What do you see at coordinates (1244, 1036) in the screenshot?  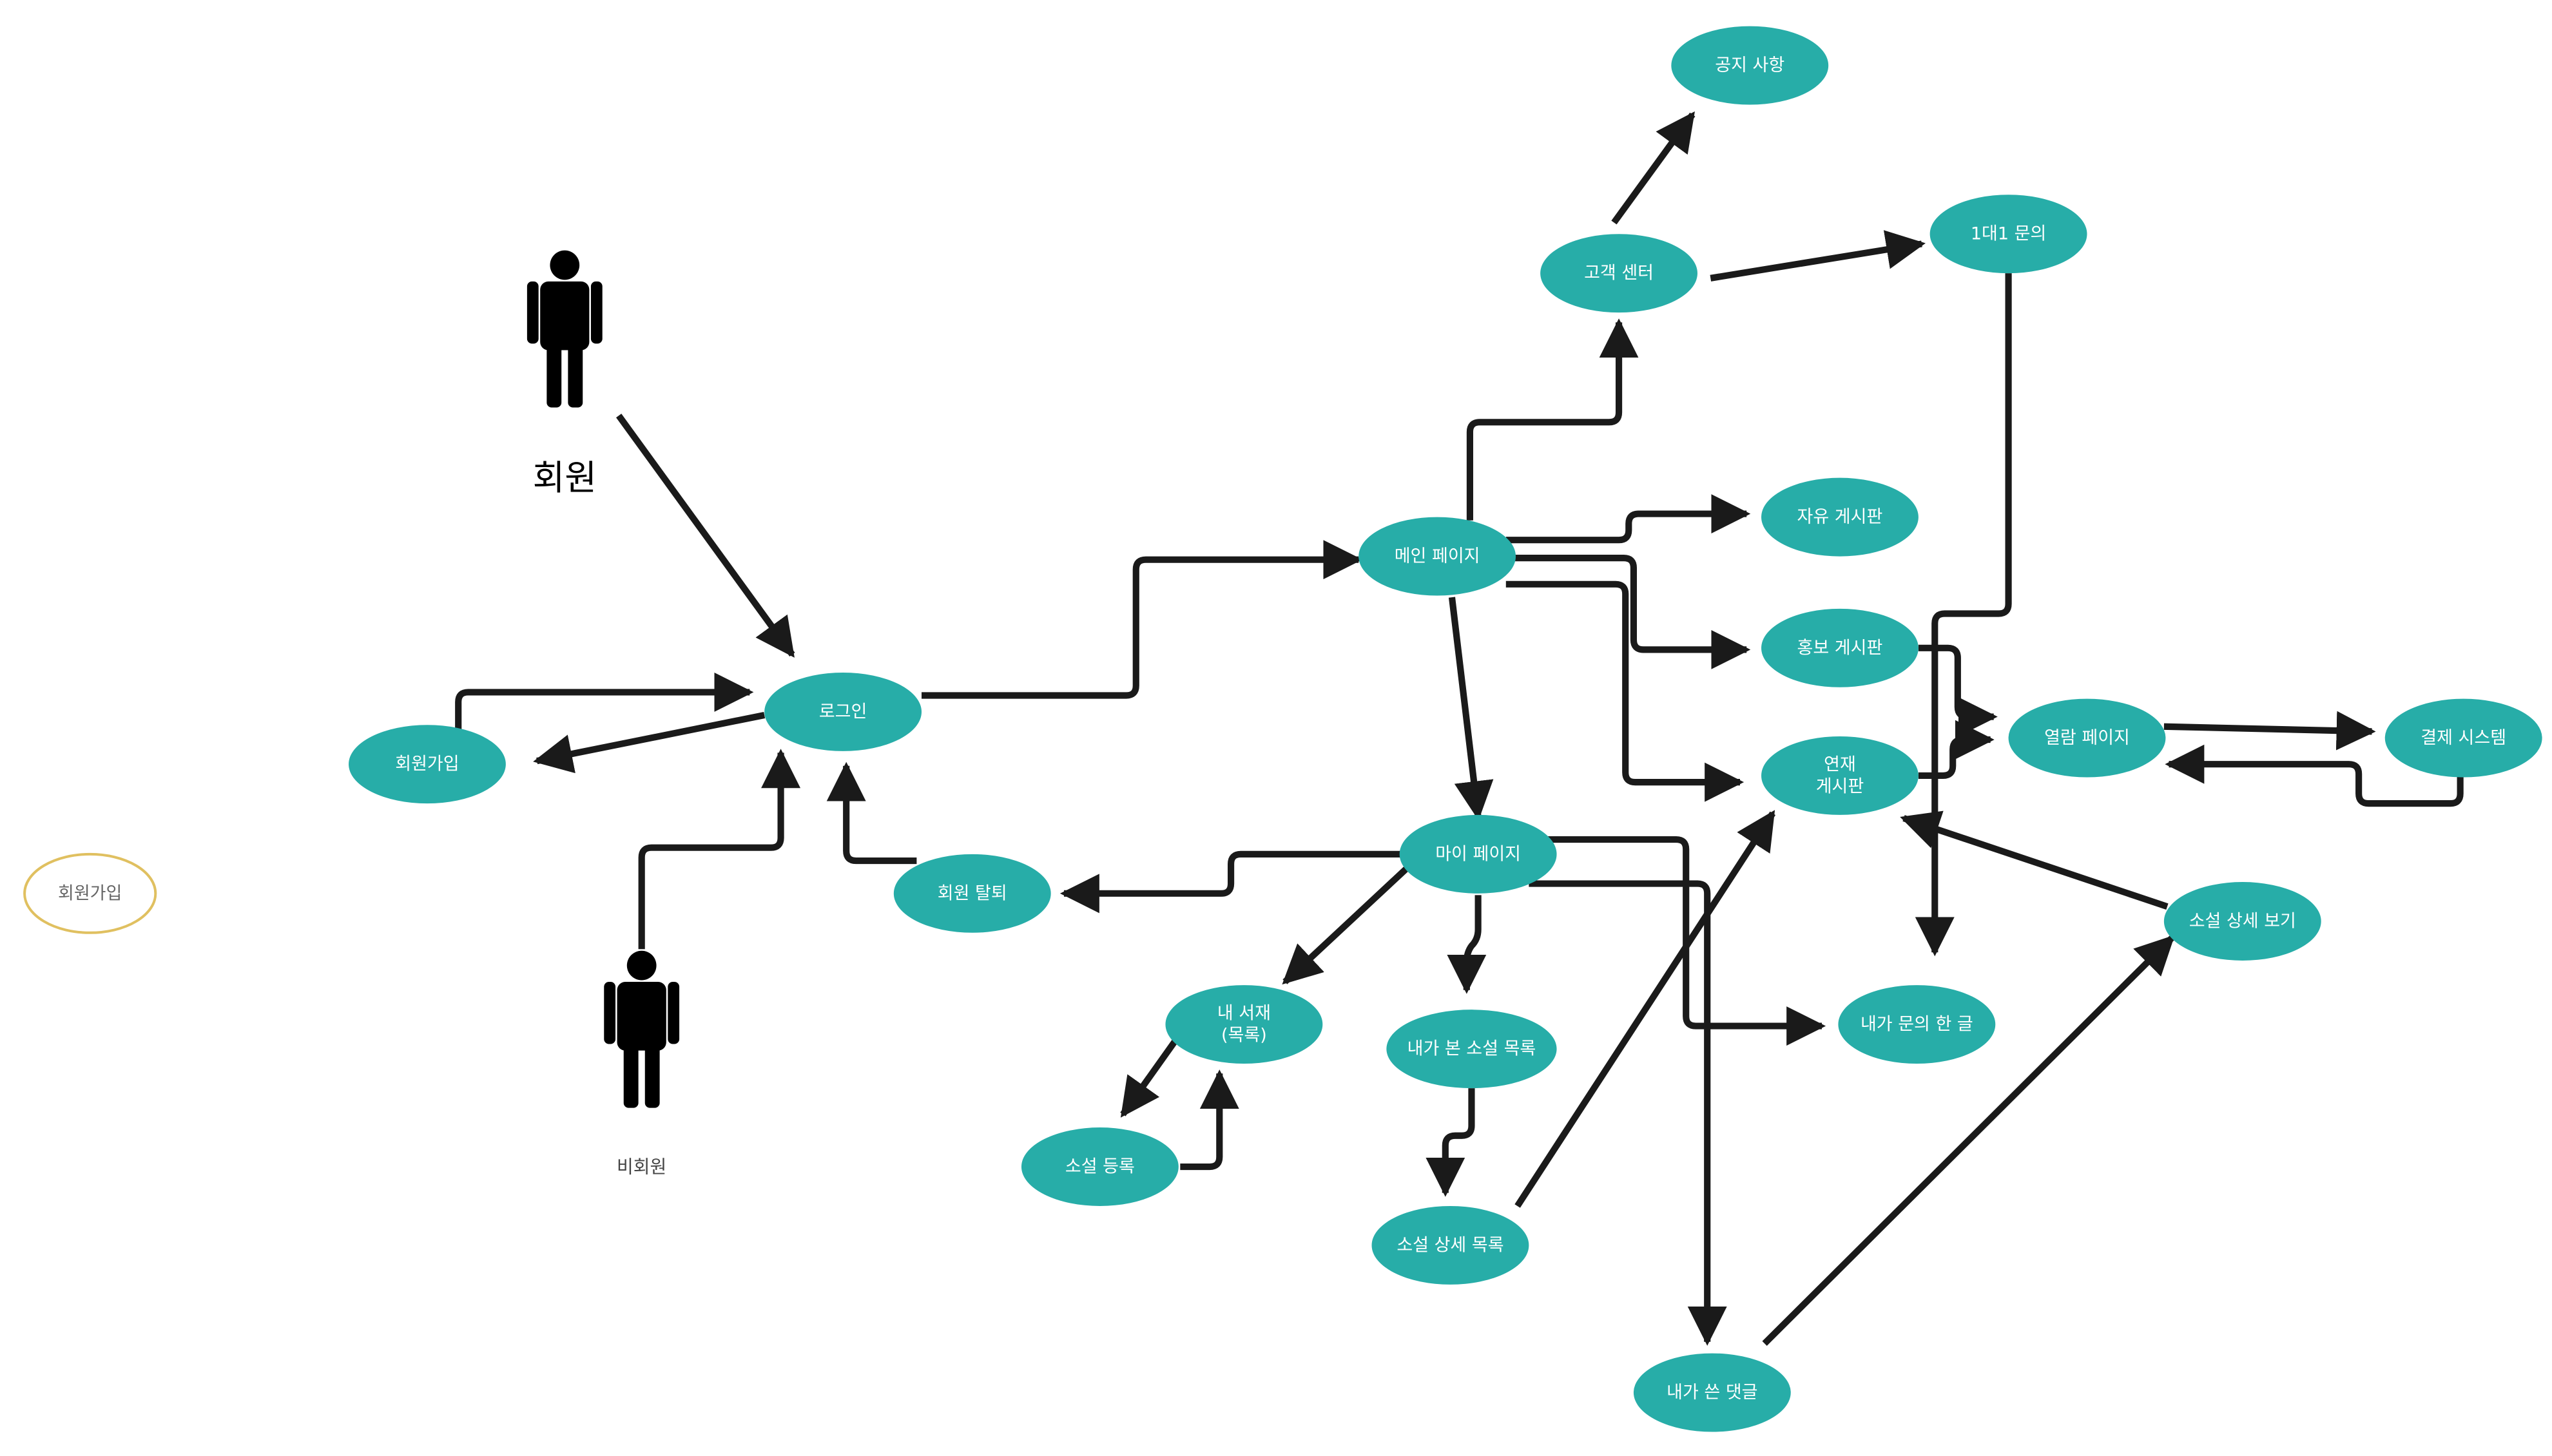 I see `use-case-label: (목록)` at bounding box center [1244, 1036].